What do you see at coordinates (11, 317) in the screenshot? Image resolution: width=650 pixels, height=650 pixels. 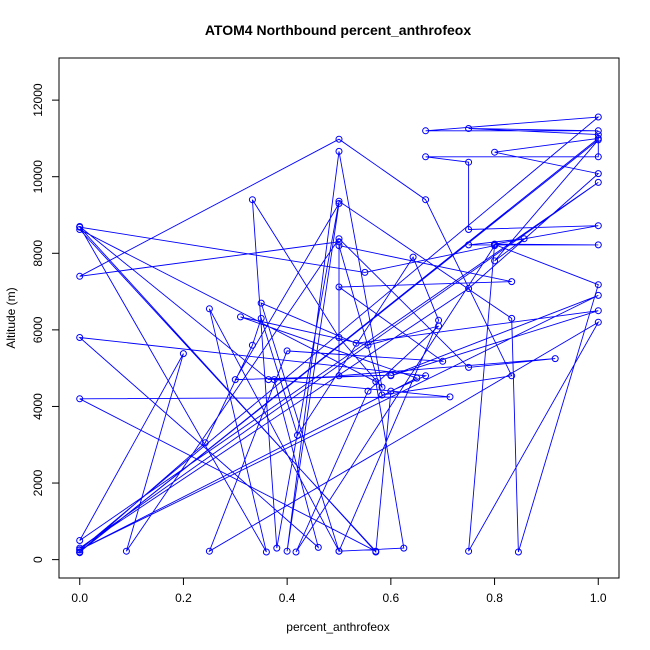 I see `y-axis-label: Altitude (m)` at bounding box center [11, 317].